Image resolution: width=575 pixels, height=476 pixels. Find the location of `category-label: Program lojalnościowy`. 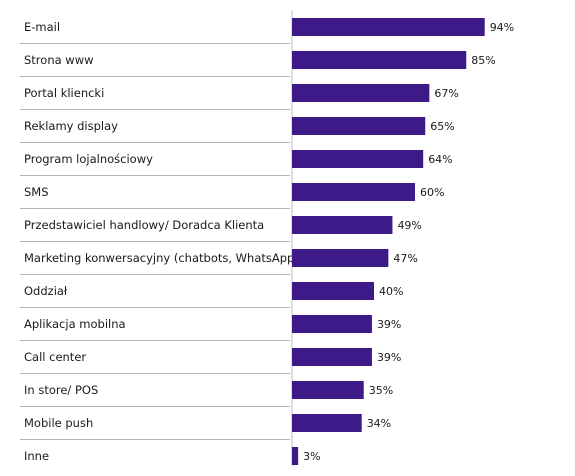

category-label: Program lojalnościowy is located at coordinates (88, 159).